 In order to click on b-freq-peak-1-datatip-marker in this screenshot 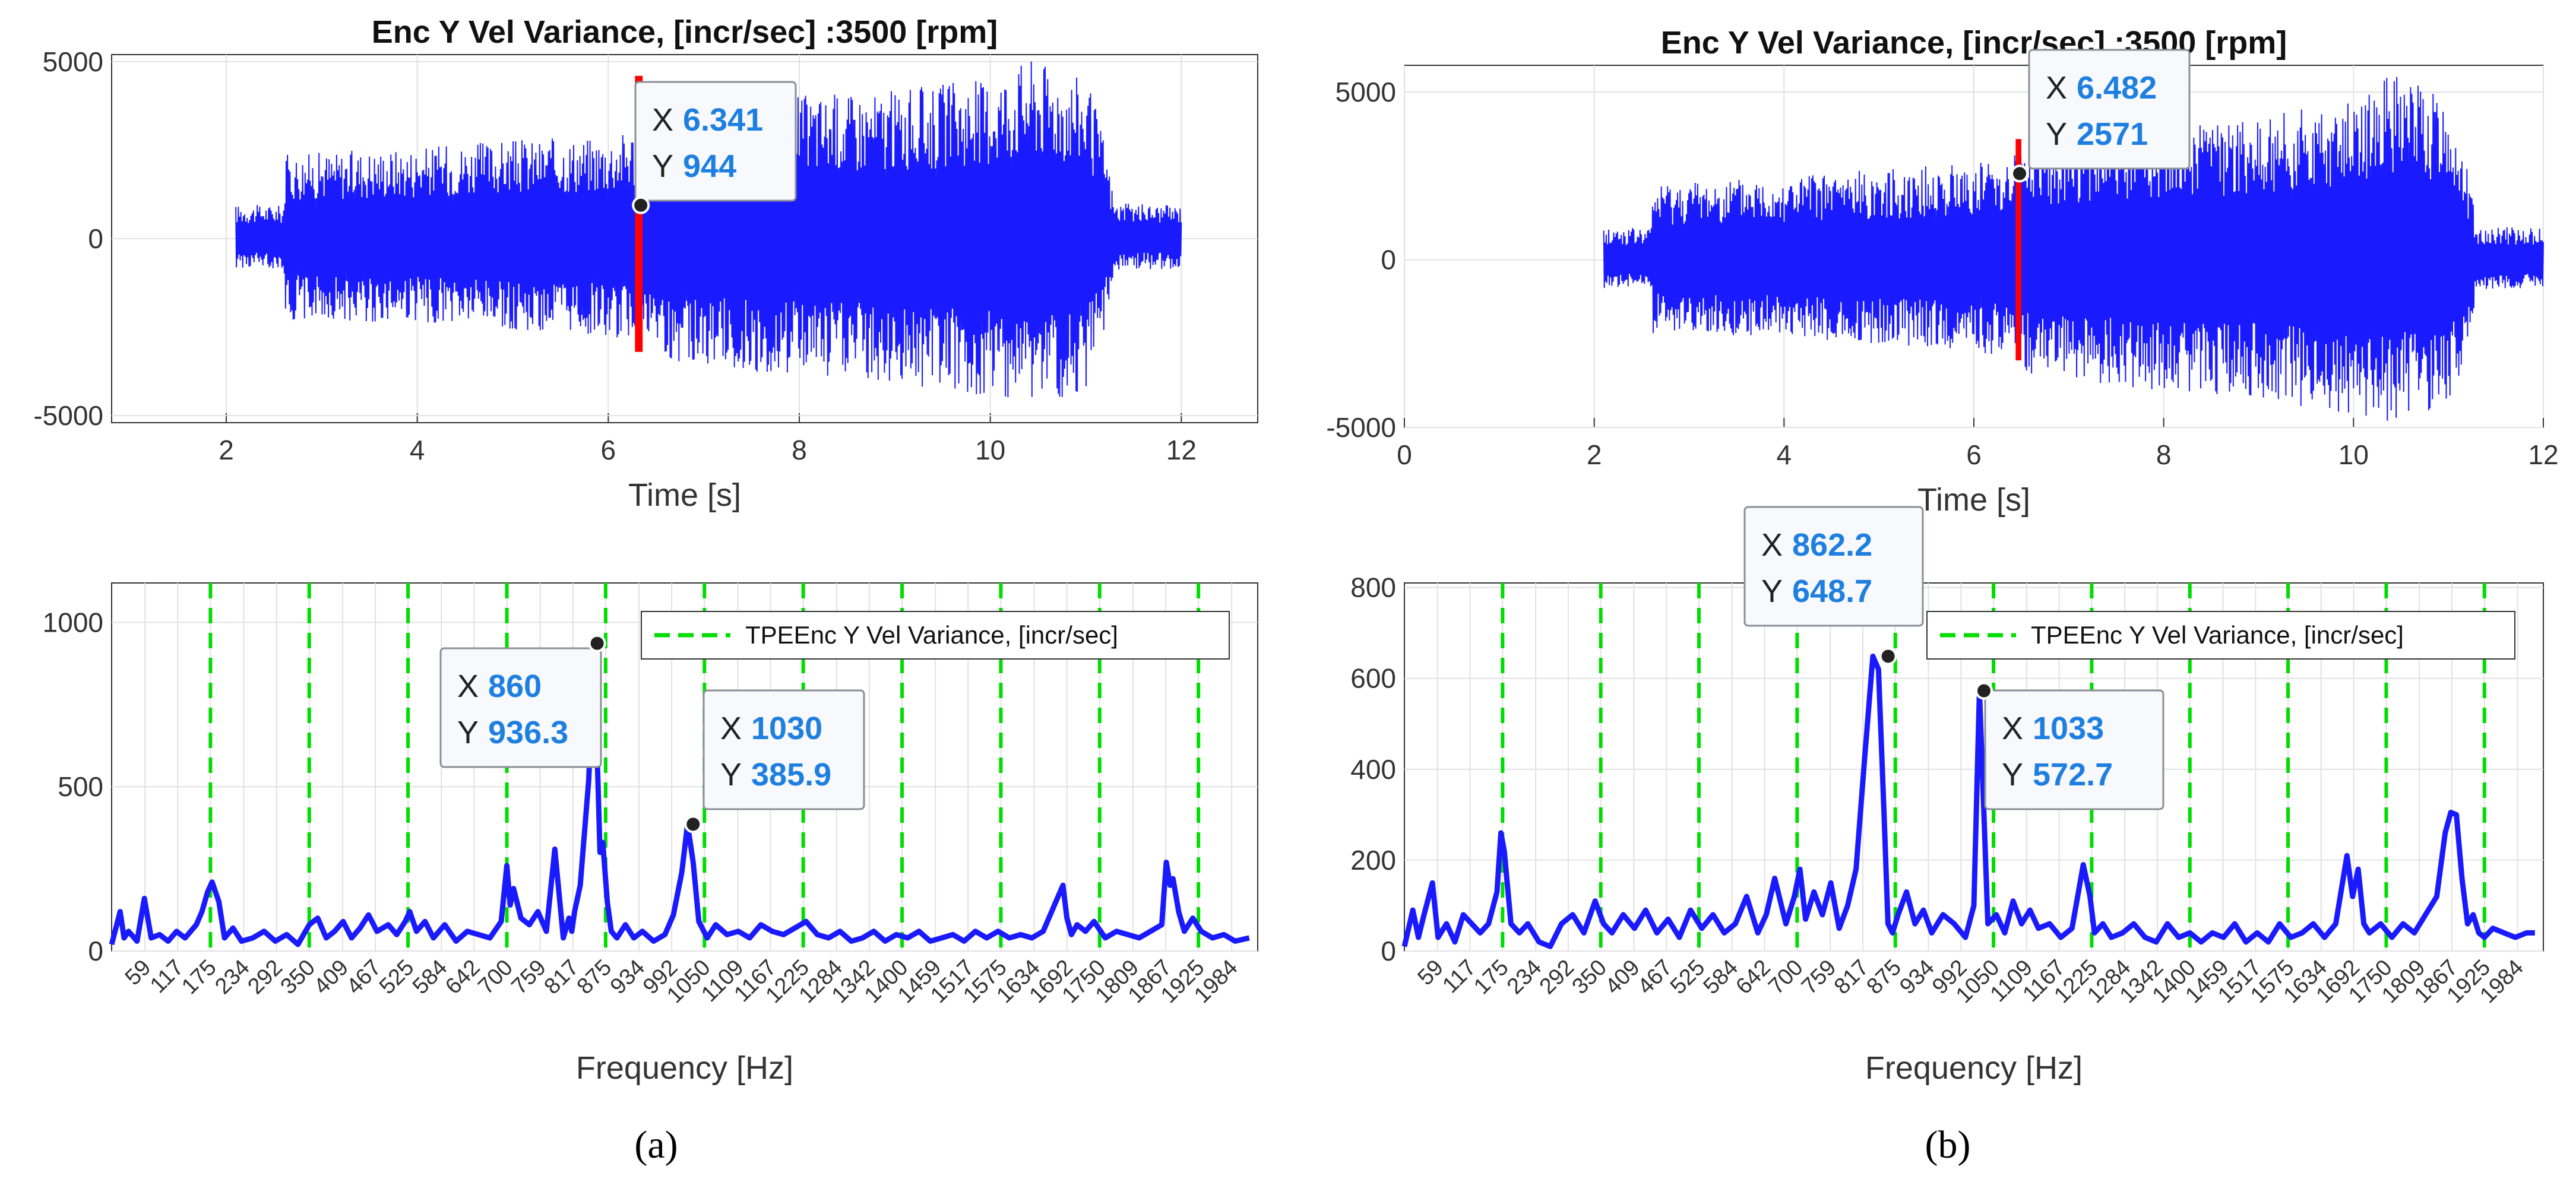, I will do `click(1984, 691)`.